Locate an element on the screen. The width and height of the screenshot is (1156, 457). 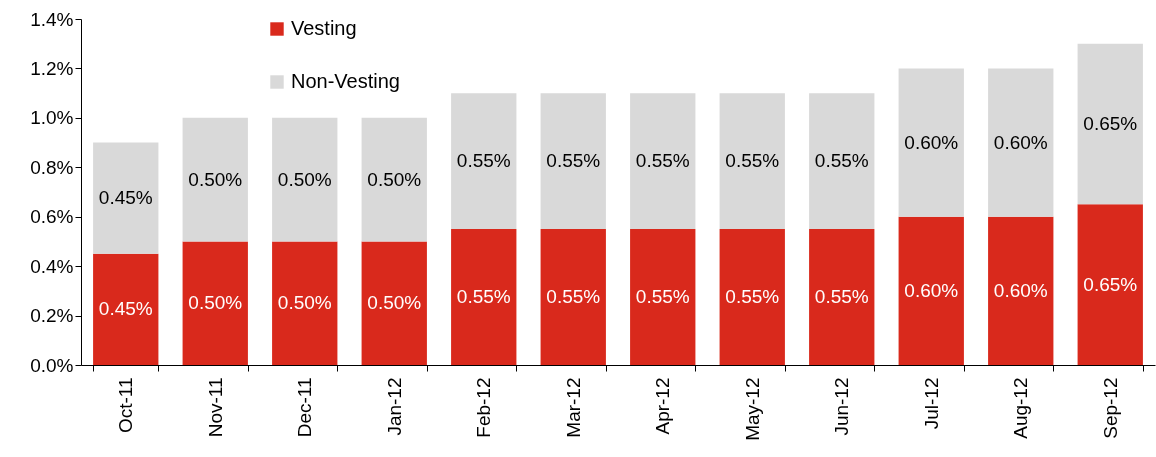
y-tick-label: 0.4% is located at coordinates (52, 266).